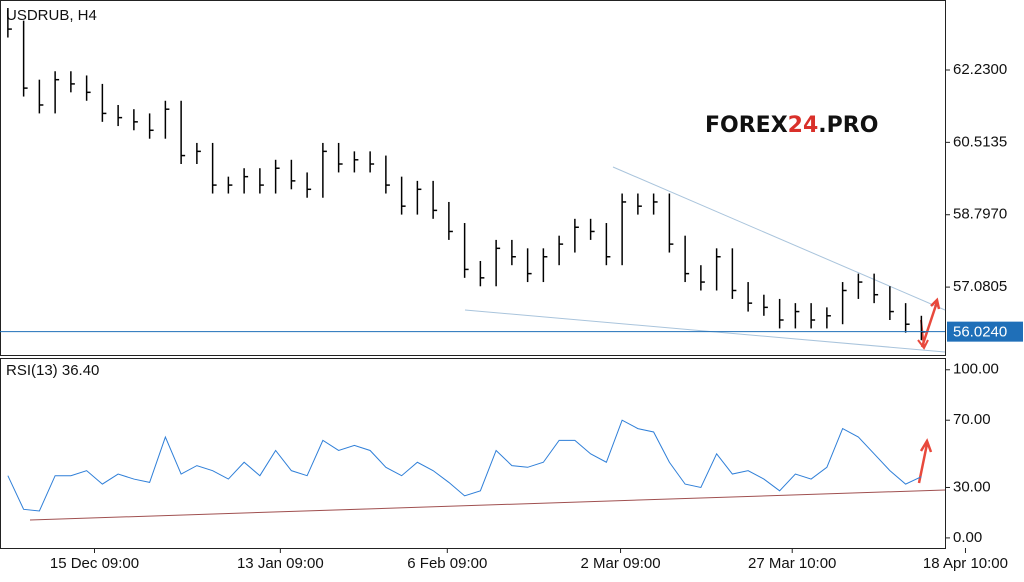  What do you see at coordinates (447, 563) in the screenshot?
I see `x-tick-label: 6 Feb 09:00` at bounding box center [447, 563].